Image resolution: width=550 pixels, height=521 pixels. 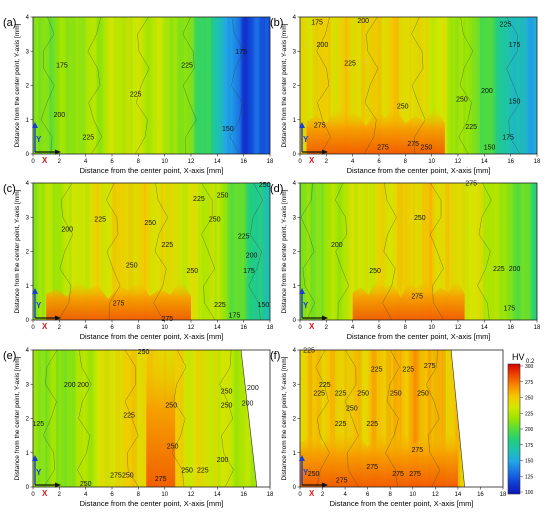 I want to click on colorbar-tick-label: 100, so click(x=529, y=493).